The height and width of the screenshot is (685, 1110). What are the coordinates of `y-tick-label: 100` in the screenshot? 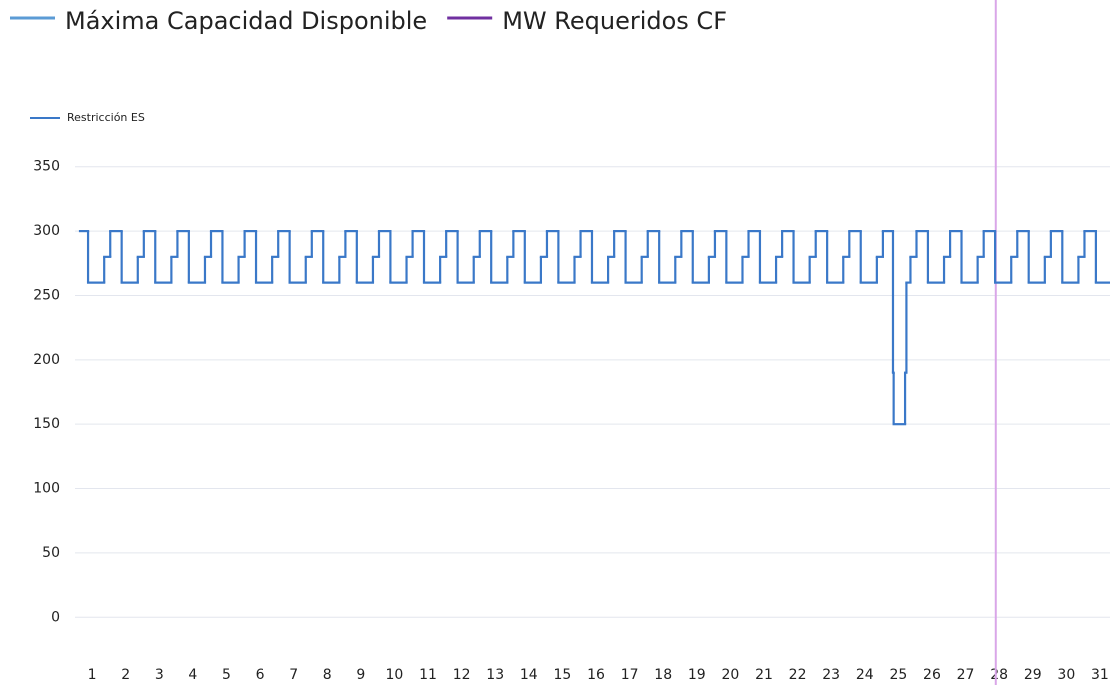 It's located at (46, 489).